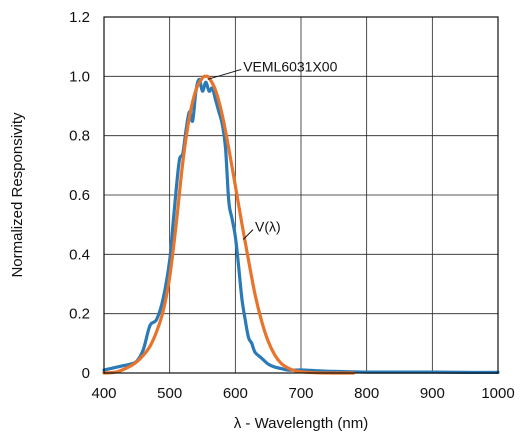 The height and width of the screenshot is (434, 520). I want to click on x-tick-label: 900, so click(432, 393).